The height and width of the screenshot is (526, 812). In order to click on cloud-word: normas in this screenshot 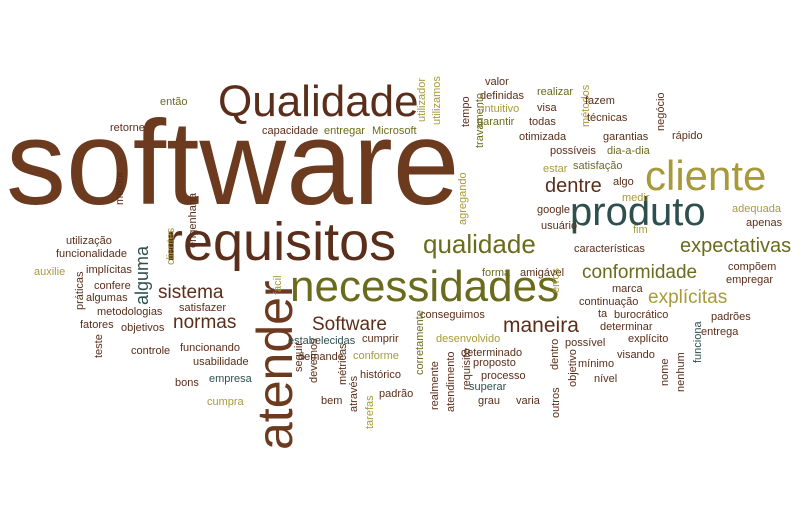, I will do `click(205, 322)`.